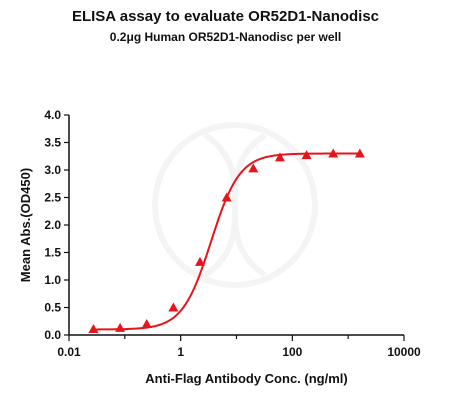 This screenshot has height=400, width=451. Describe the element at coordinates (52, 198) in the screenshot. I see `y-tick-label: 2.5` at that location.